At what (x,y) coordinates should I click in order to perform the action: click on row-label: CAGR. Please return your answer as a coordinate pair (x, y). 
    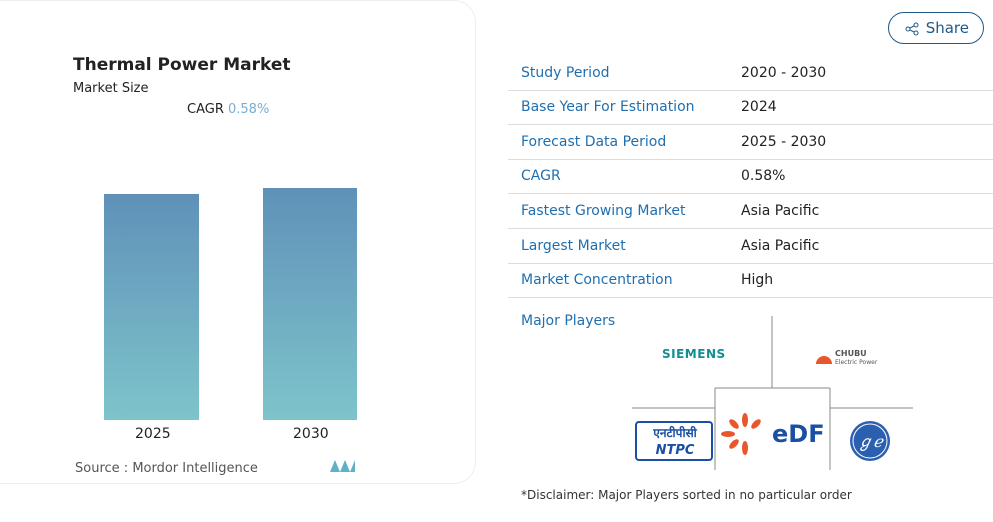
    Looking at the image, I should click on (541, 176).